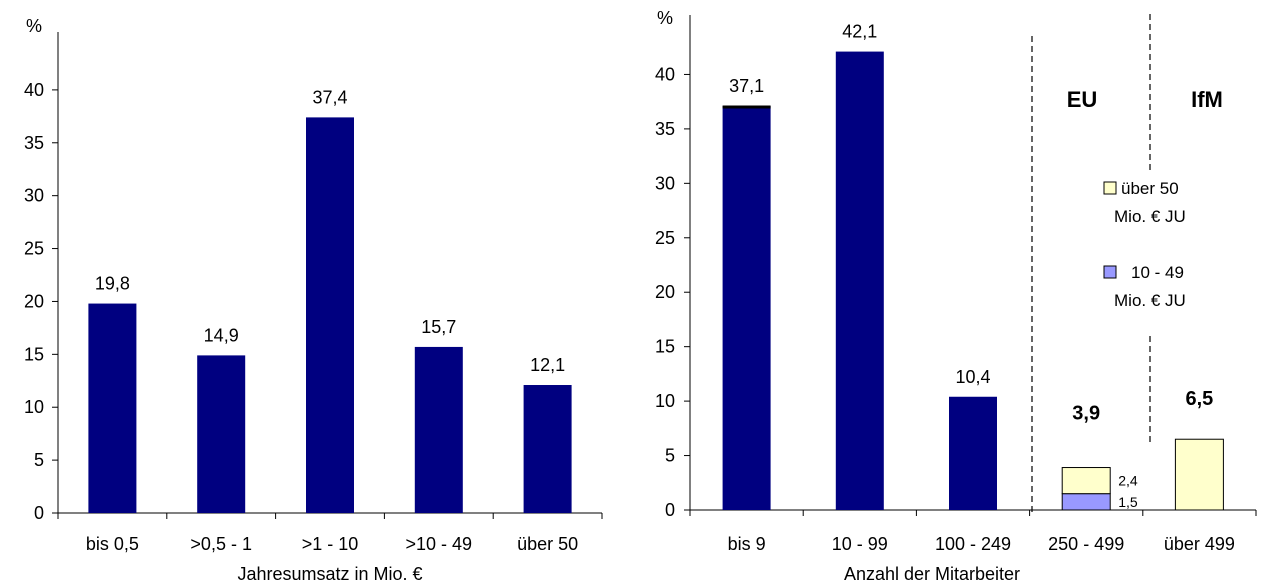 This screenshot has height=584, width=1271. What do you see at coordinates (1128, 502) in the screenshot?
I see `segment-value-label: 1,5` at bounding box center [1128, 502].